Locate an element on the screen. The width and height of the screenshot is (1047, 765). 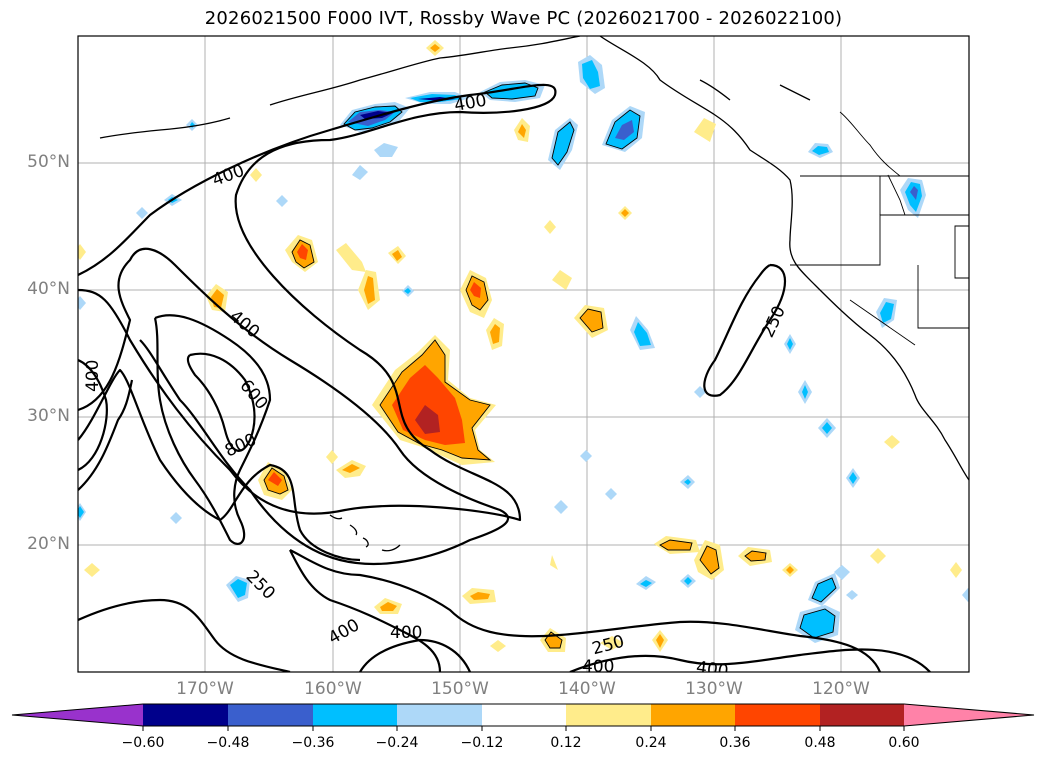
colorbar-extend-min is located at coordinates (77, 715).